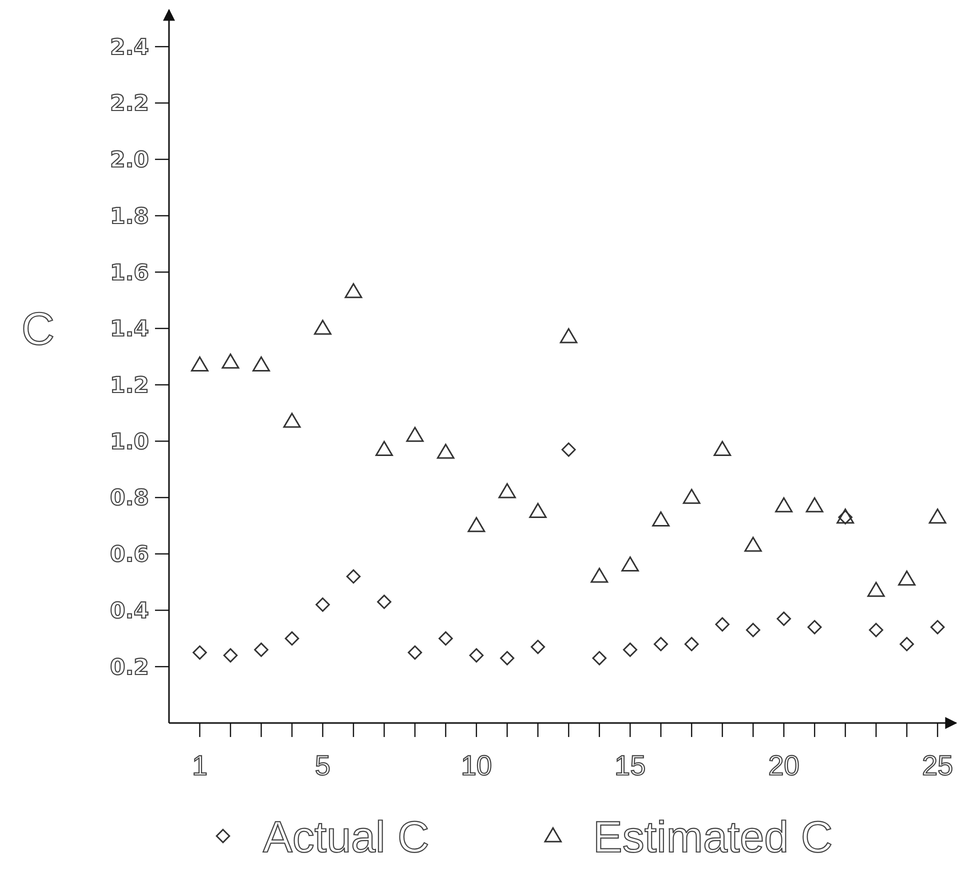 The width and height of the screenshot is (968, 884). I want to click on x-tick-label: 20, so click(784, 765).